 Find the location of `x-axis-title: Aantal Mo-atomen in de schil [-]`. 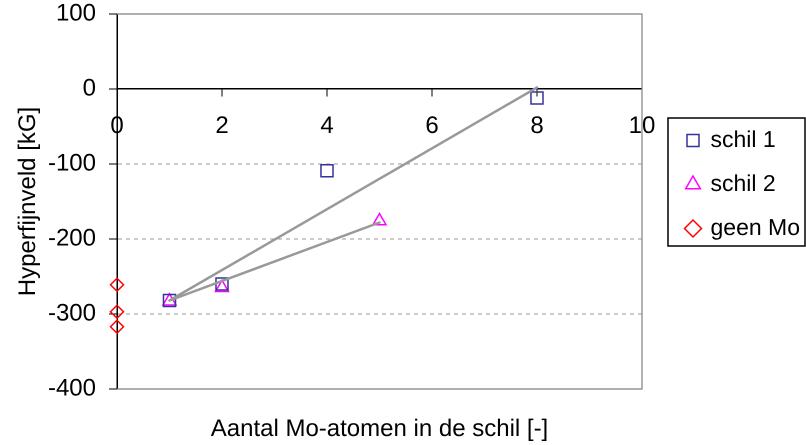

x-axis-title: Aantal Mo-atomen in de schil [-] is located at coordinates (380, 429).